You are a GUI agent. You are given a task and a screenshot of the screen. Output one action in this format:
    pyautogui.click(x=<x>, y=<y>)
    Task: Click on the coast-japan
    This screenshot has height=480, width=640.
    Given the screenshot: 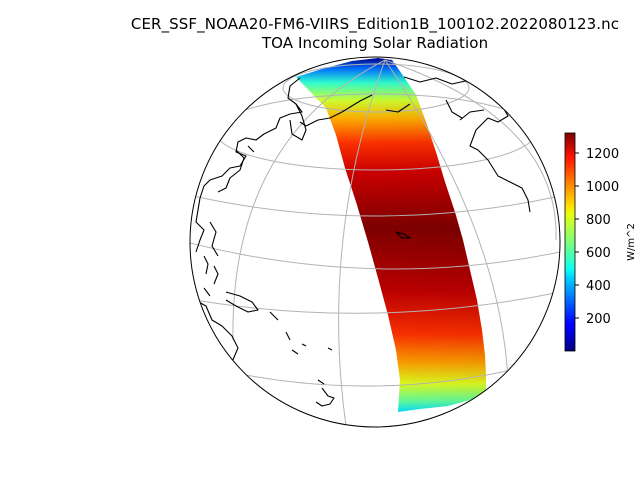 What is the action you would take?
    pyautogui.click(x=236, y=169)
    